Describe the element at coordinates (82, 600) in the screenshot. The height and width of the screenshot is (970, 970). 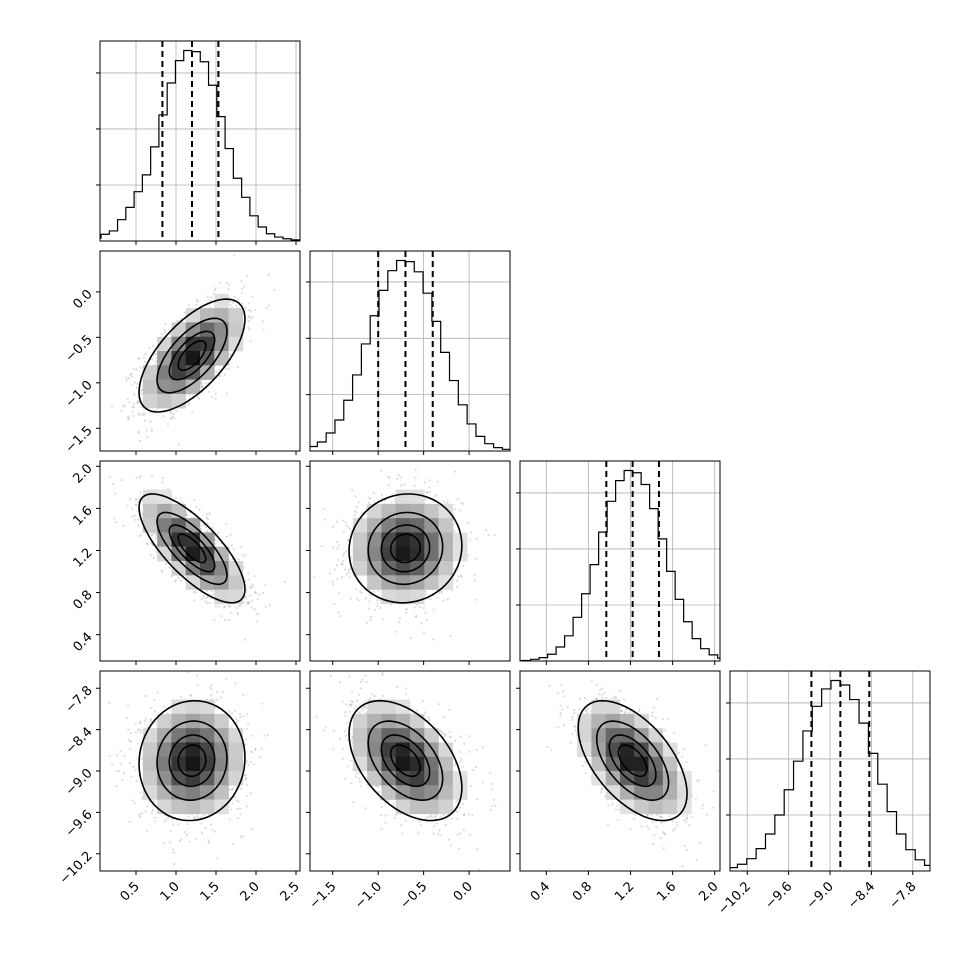
I see `y-tick-label-2-3: 0.8` at that location.